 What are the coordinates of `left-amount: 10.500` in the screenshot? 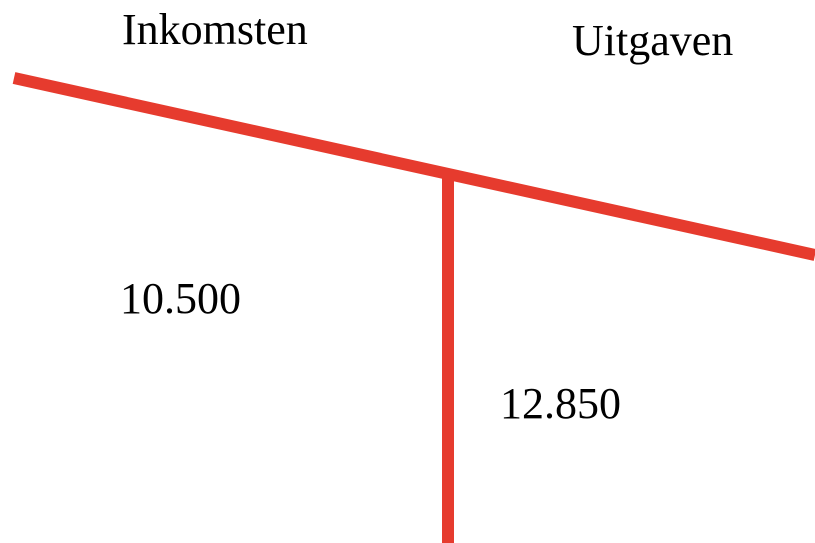 It's located at (180, 298).